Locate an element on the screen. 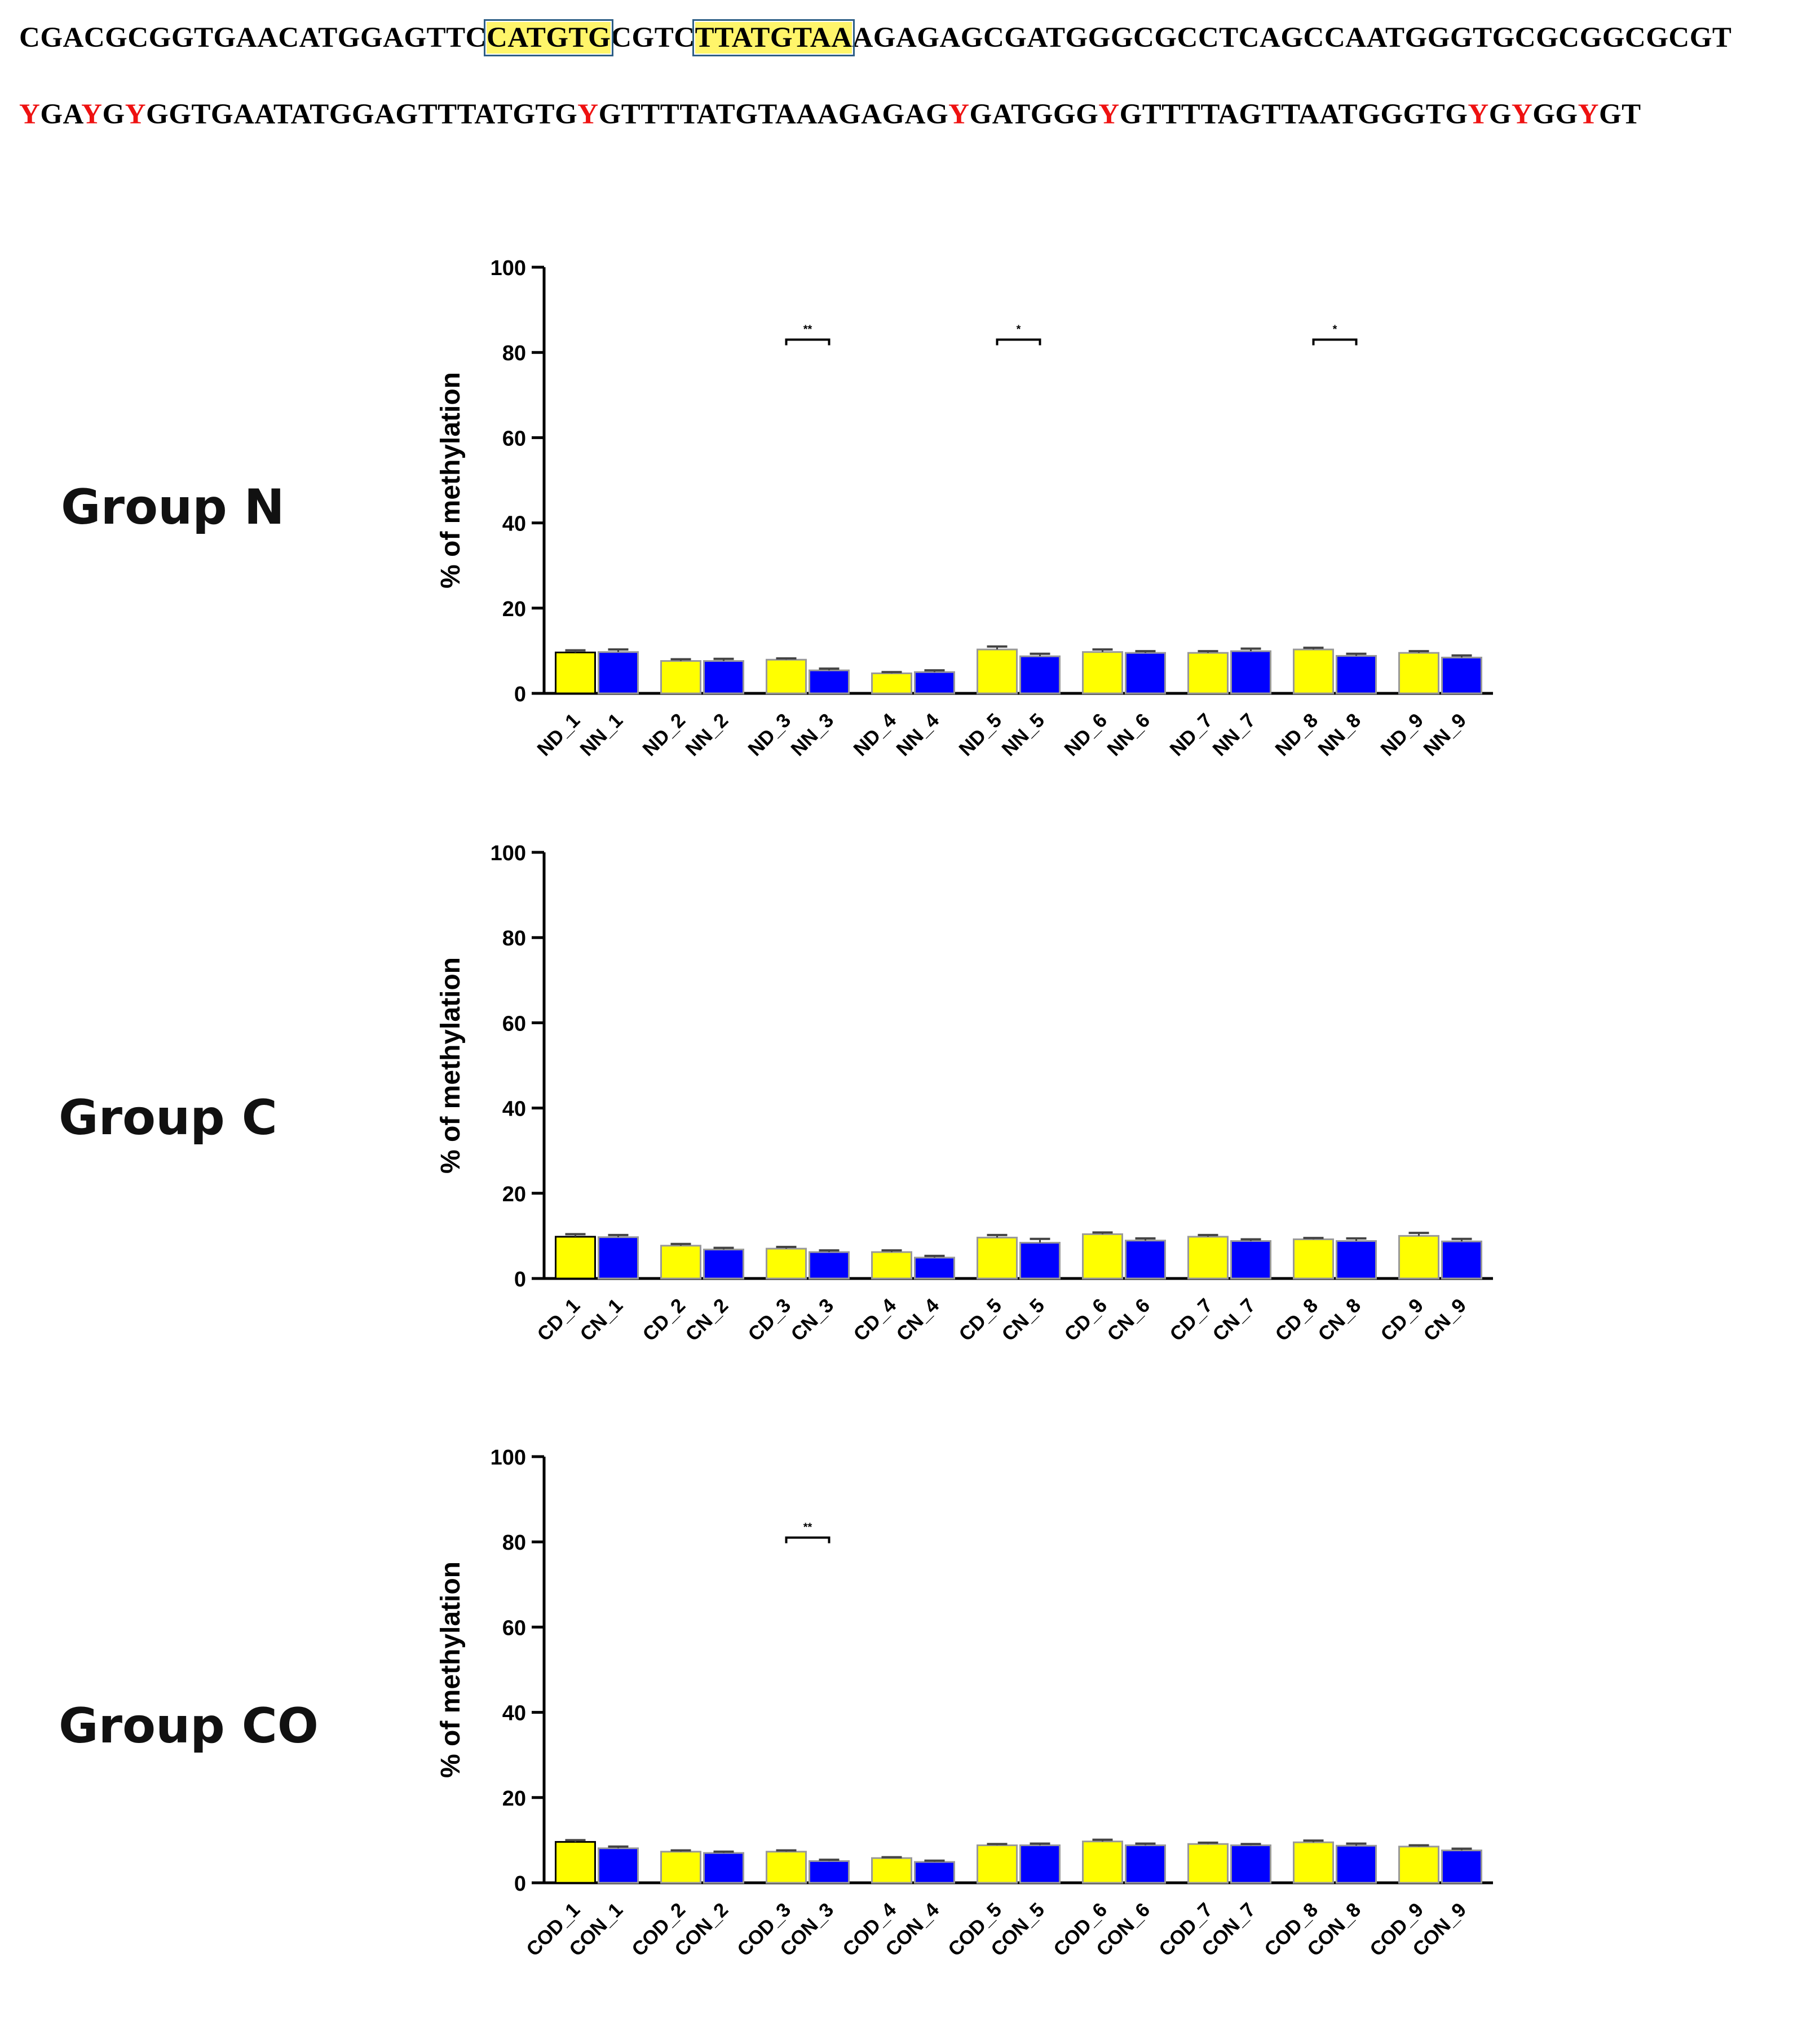  x-tick-label: CN_4 is located at coordinates (917, 1320).